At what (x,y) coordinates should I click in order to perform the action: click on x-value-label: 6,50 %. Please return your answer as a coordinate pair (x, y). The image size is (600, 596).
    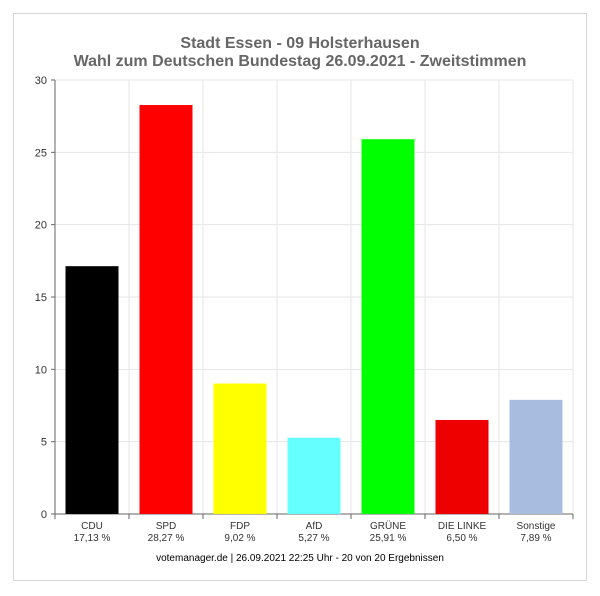
    Looking at the image, I should click on (461, 538).